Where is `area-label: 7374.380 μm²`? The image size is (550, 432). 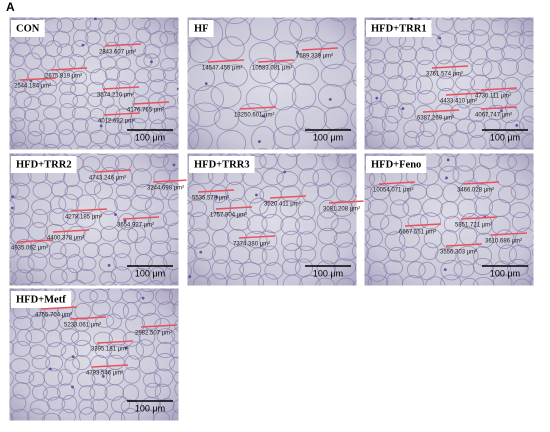
area-label: 7374.380 μm² is located at coordinates (251, 245).